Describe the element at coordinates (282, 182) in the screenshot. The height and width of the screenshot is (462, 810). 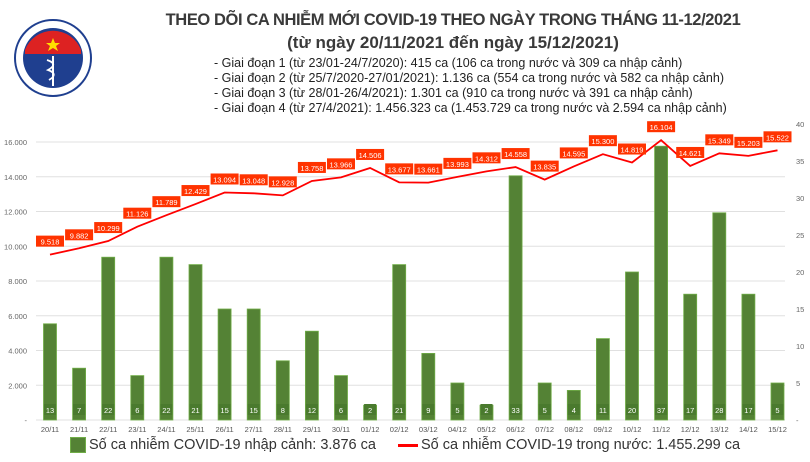
I see `line-data-label: 12.928` at that location.